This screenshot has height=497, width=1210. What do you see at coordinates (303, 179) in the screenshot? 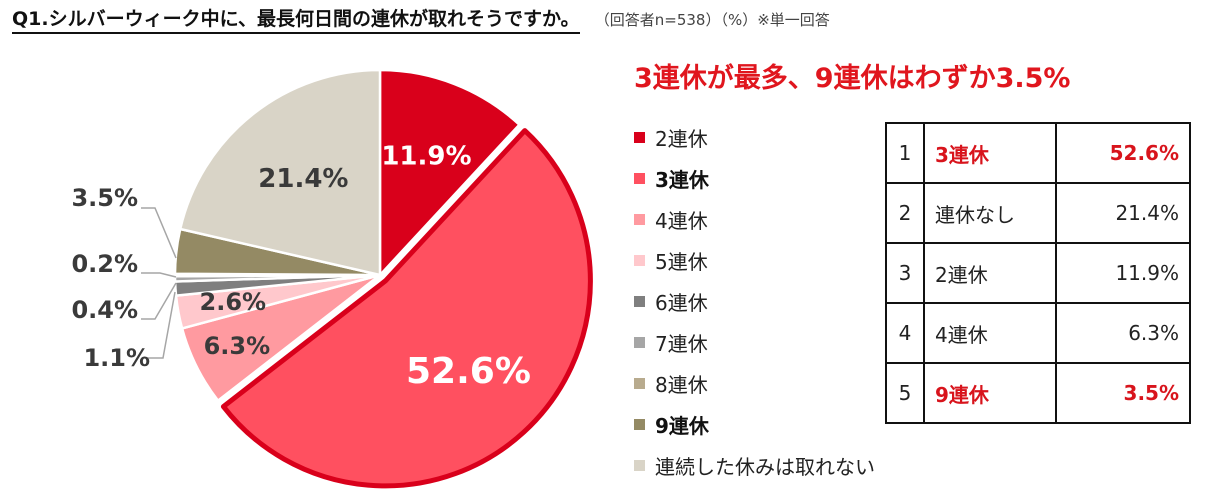
I see `data-label: 21.4%` at bounding box center [303, 179].